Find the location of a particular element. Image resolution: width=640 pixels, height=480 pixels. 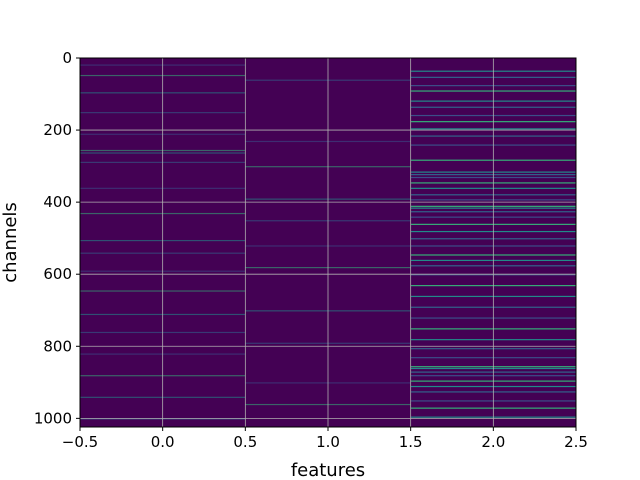

y-tick-label: 1000 is located at coordinates (53, 418).